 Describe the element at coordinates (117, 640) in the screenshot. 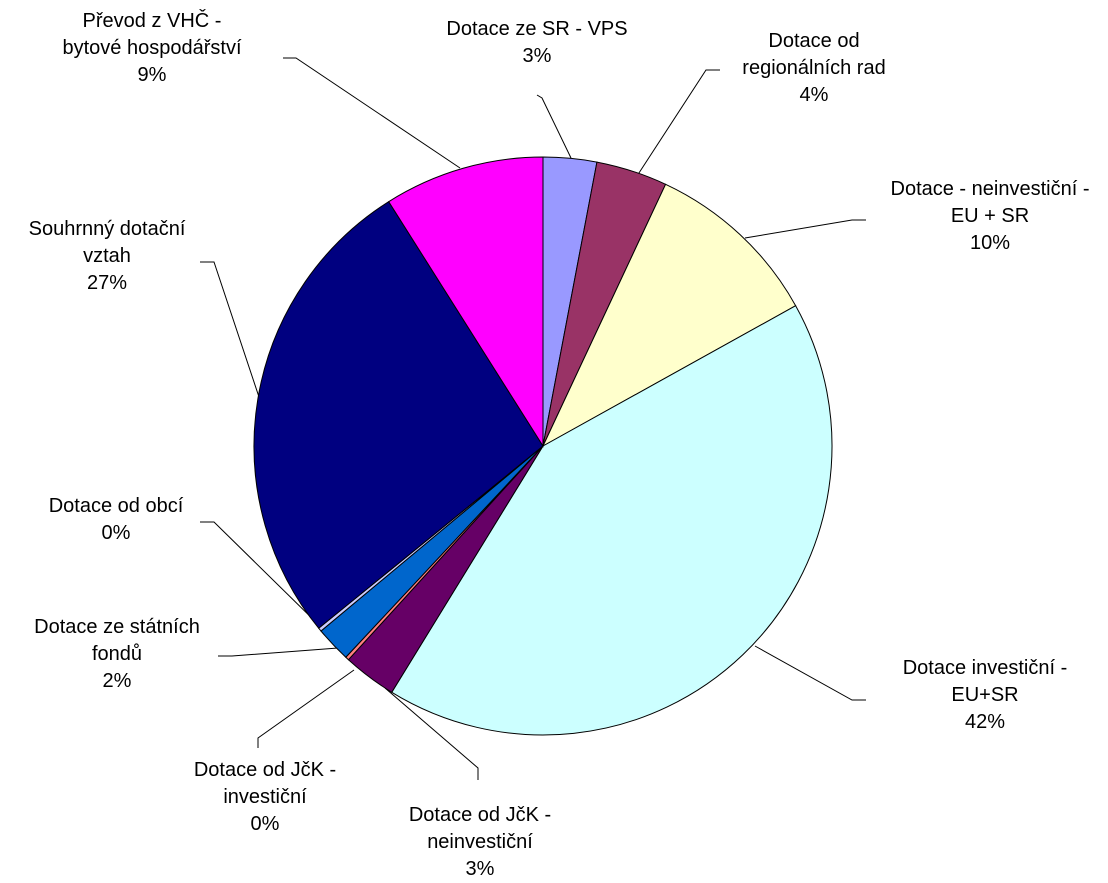

I see `category-label: Dotace ze státních fondů` at that location.